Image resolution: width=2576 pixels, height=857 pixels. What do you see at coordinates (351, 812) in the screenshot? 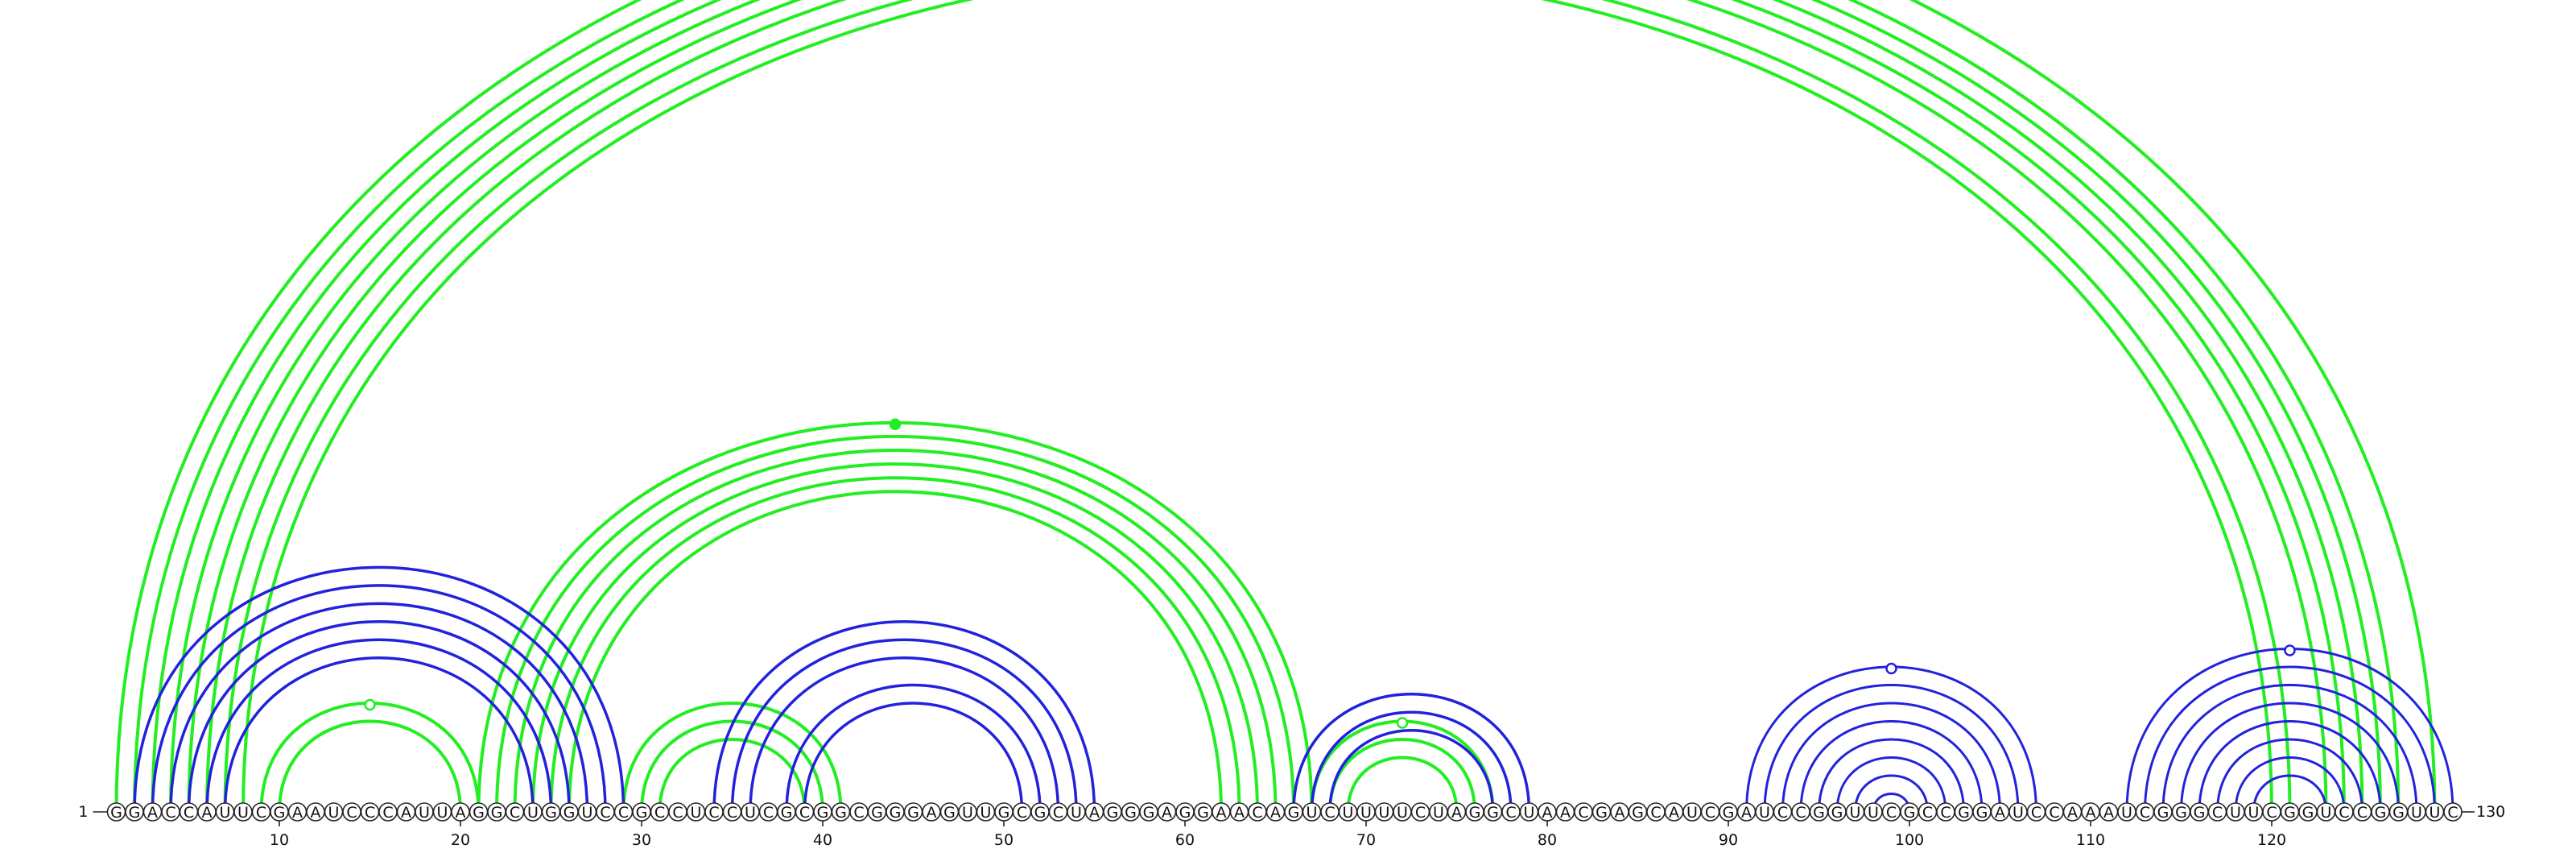
I see `nucleotide-14: C` at bounding box center [351, 812].